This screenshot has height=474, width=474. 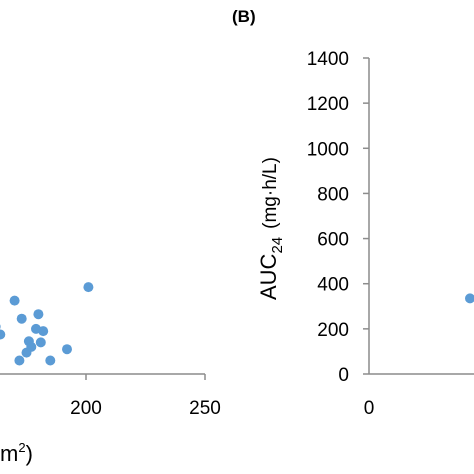 I want to click on panel-a-x-axis-title: m2), so click(x=16, y=453).